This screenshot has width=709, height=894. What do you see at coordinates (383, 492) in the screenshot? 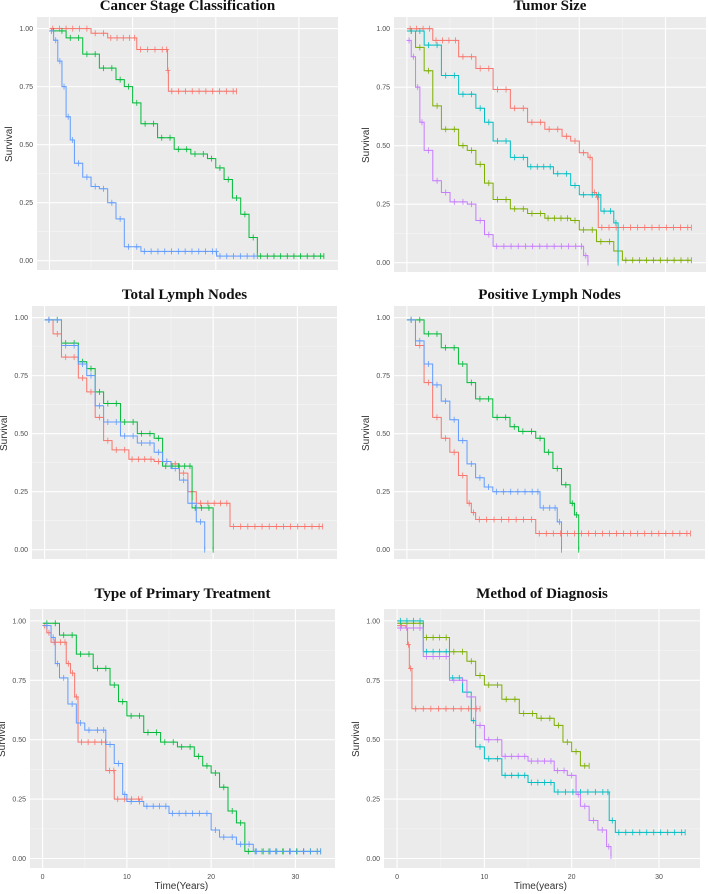
I see `y-tick-label: 0.25` at bounding box center [383, 492].